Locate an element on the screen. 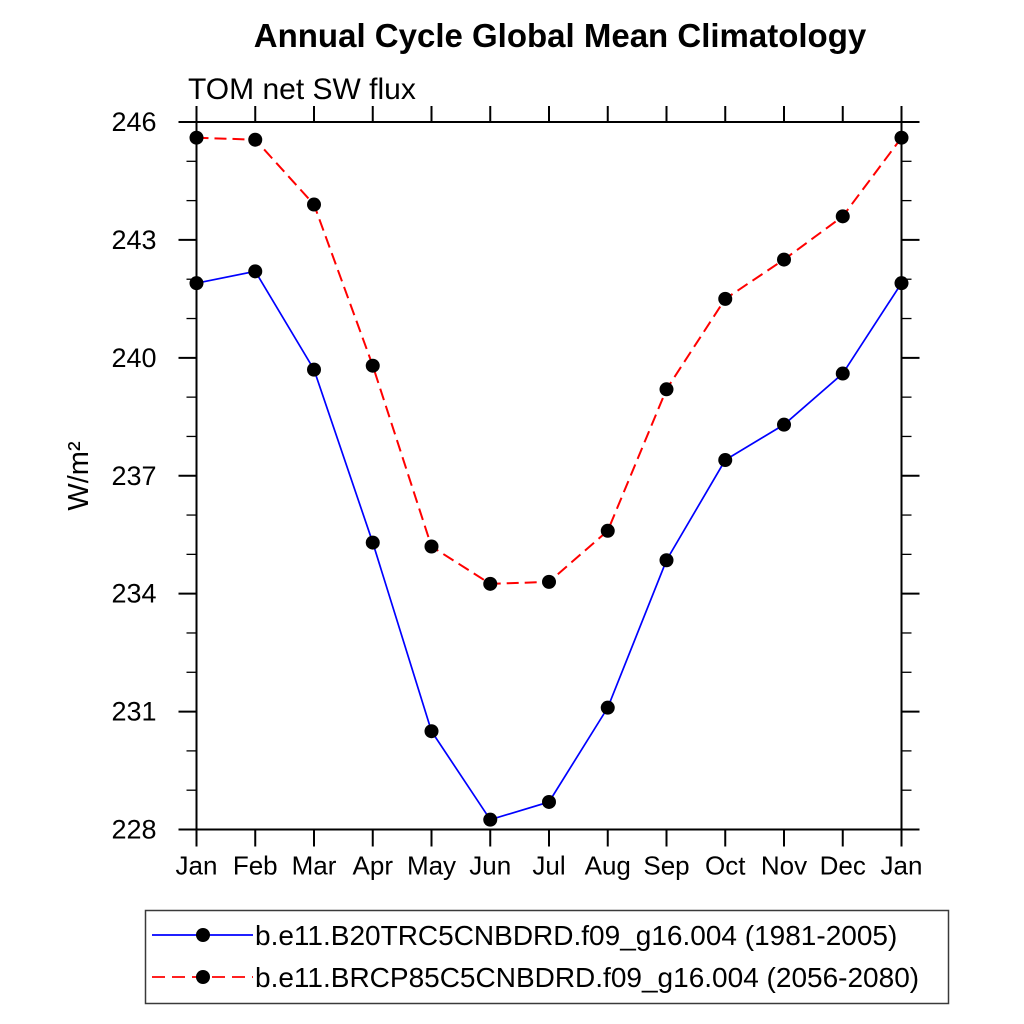 The height and width of the screenshot is (1024, 1024). legend-box is located at coordinates (547, 957).